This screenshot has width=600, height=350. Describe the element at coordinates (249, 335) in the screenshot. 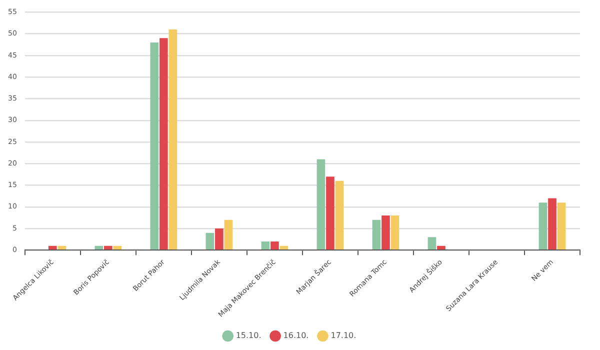

I see `legend-label: 15.10.` at that location.